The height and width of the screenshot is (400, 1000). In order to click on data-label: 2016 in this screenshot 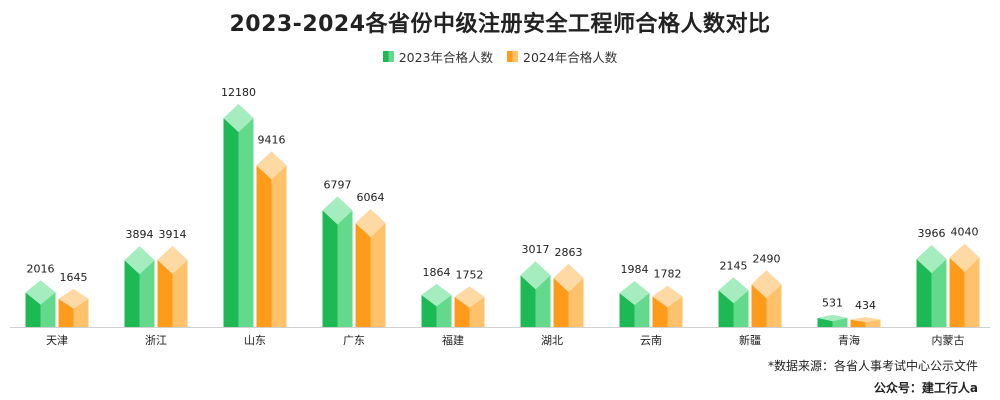, I will do `click(41, 268)`.